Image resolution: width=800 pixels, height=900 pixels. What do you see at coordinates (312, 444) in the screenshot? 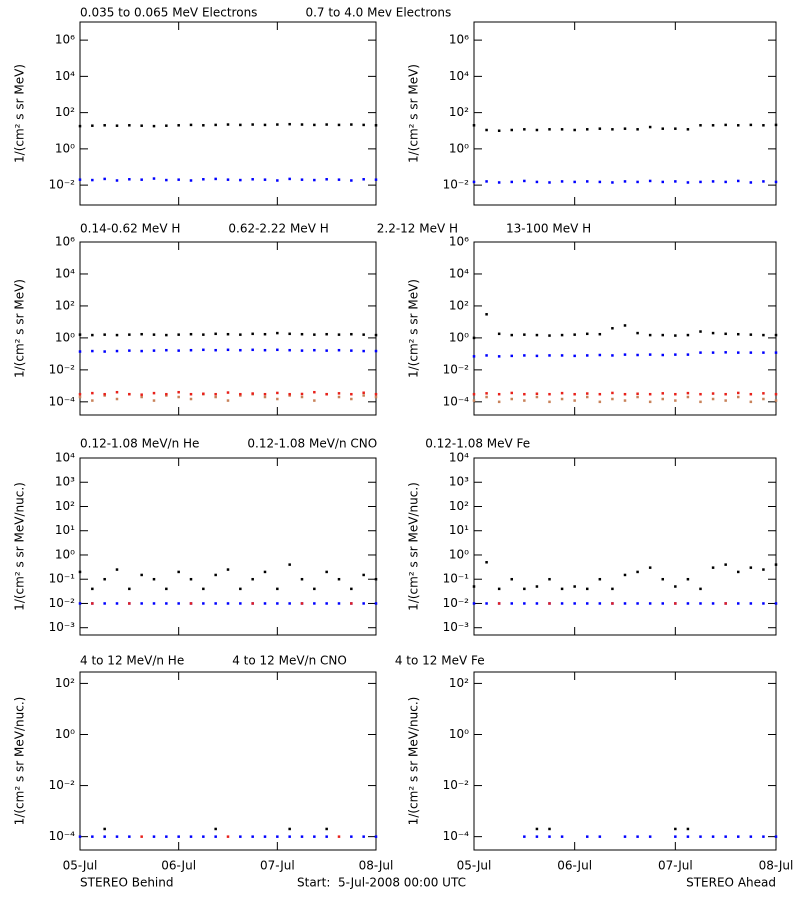
I see `legend-entry: 0.12-1.08 MeV/n CNO` at bounding box center [312, 444].